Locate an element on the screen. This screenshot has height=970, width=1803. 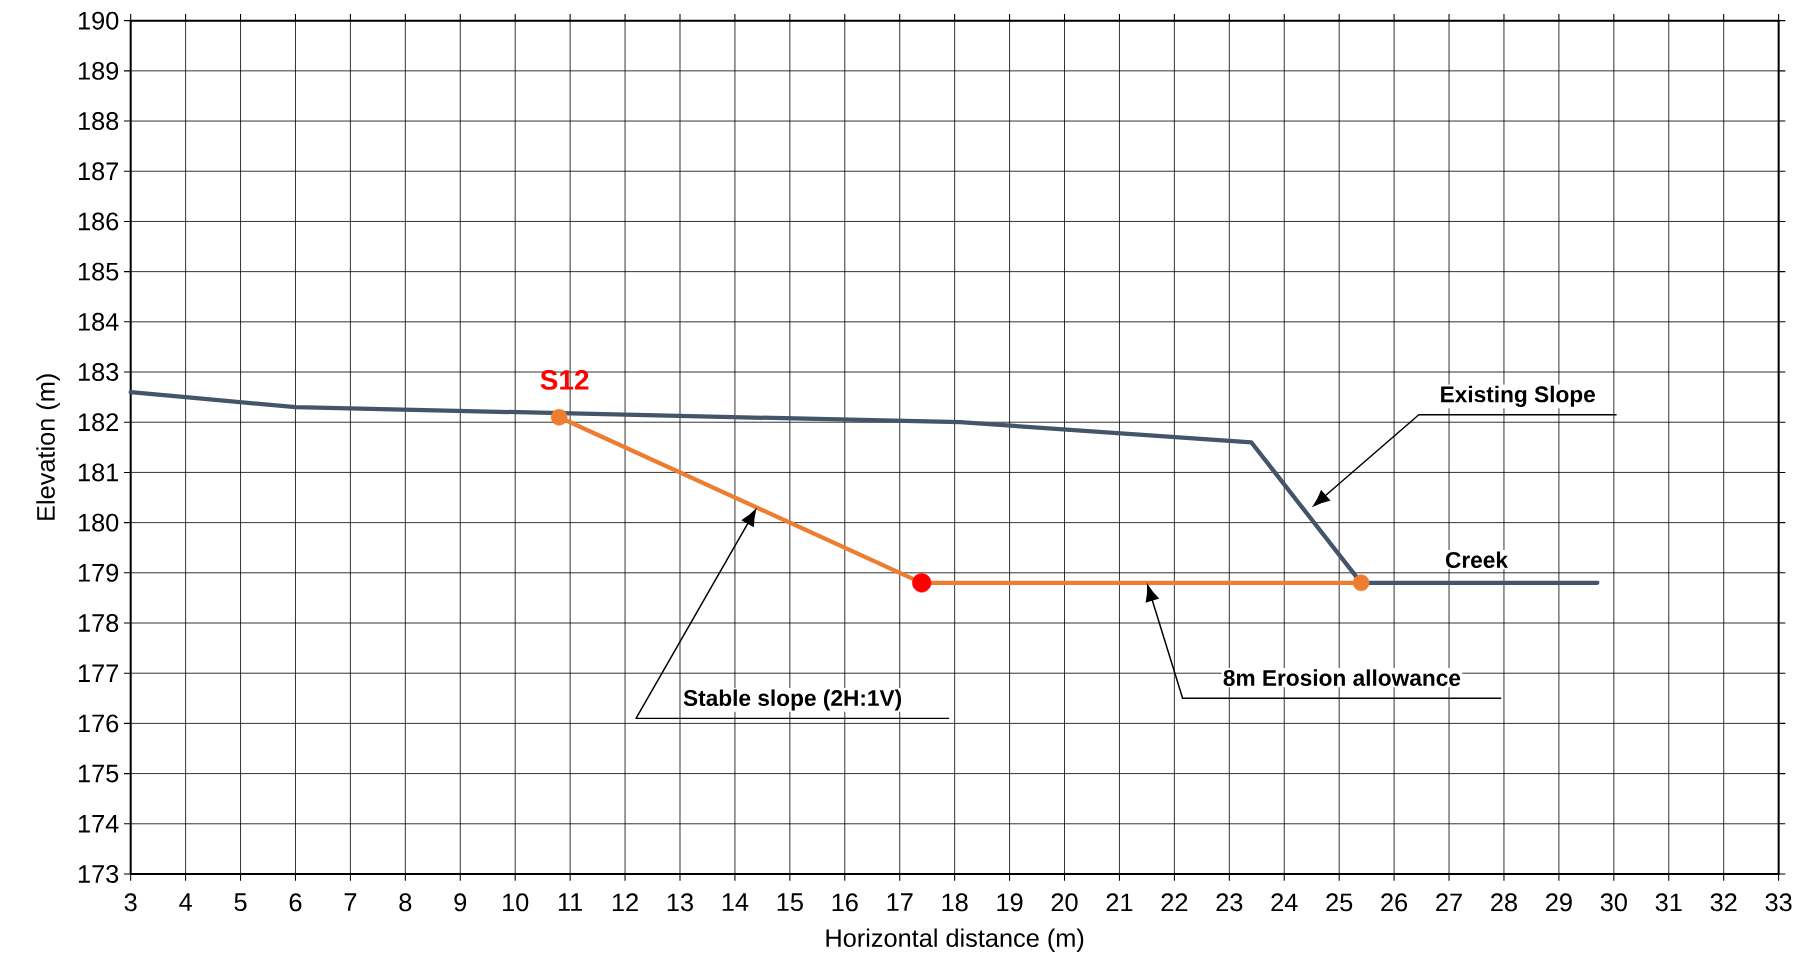
y-axis-title: Elevation (m) is located at coordinates (48, 447).